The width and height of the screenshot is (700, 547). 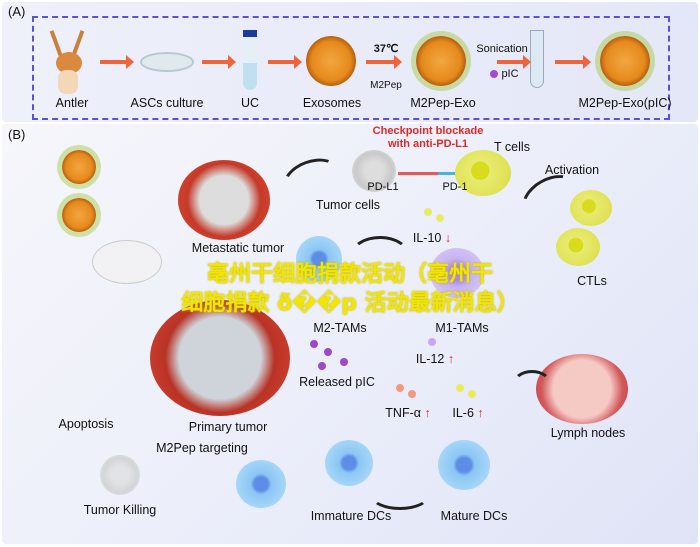 What do you see at coordinates (238, 248) in the screenshot?
I see `metastatic-tumor-label: Metastatic tumor` at bounding box center [238, 248].